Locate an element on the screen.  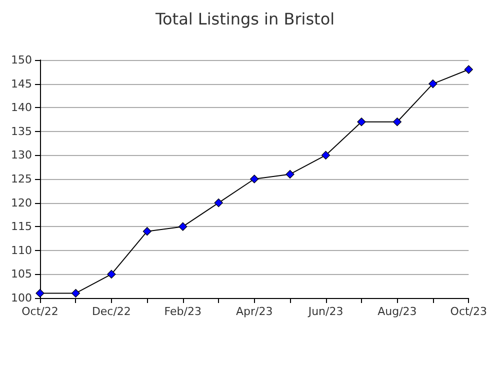
y-tick-label: 145 is located at coordinates (21, 83).